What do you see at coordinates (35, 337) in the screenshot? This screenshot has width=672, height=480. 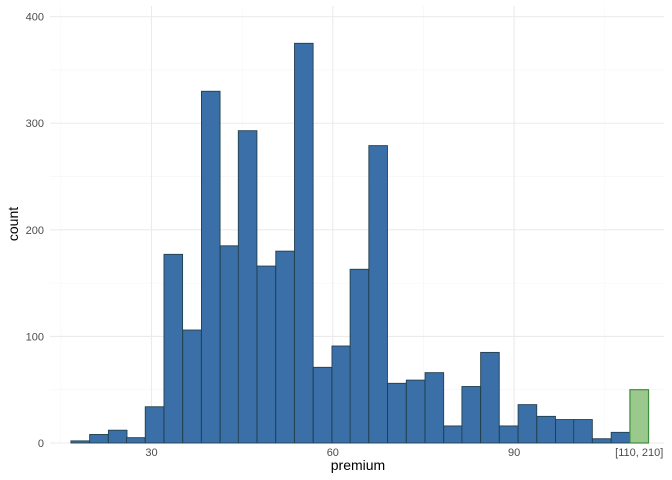 I see `y-tick-label: 100` at bounding box center [35, 337].